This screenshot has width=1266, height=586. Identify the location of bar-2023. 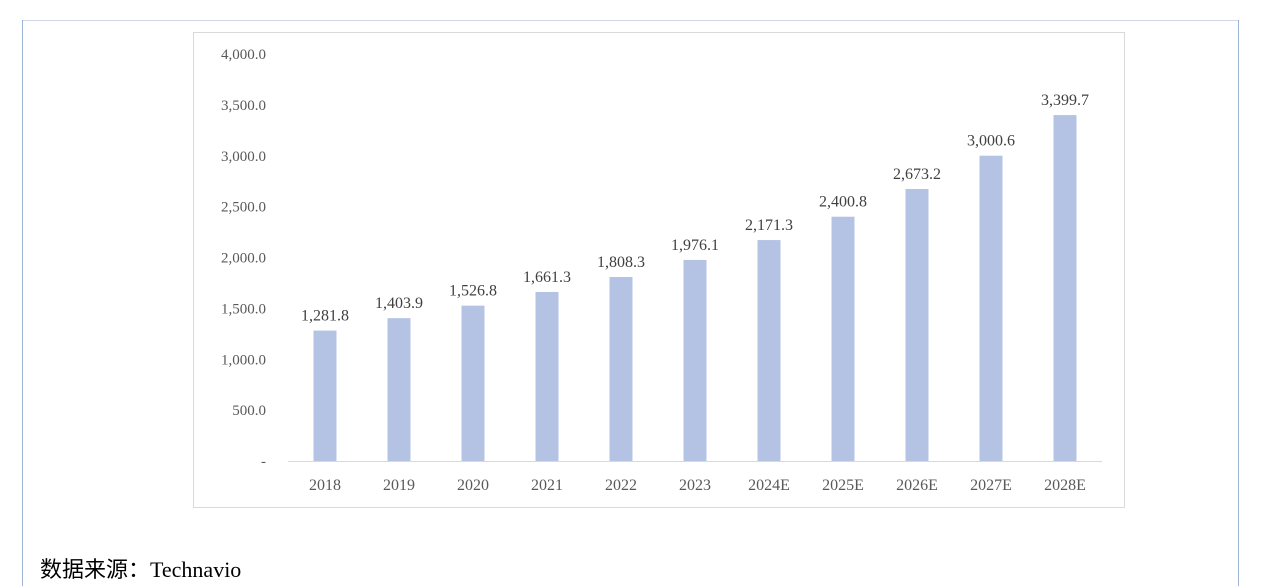
(695, 360).